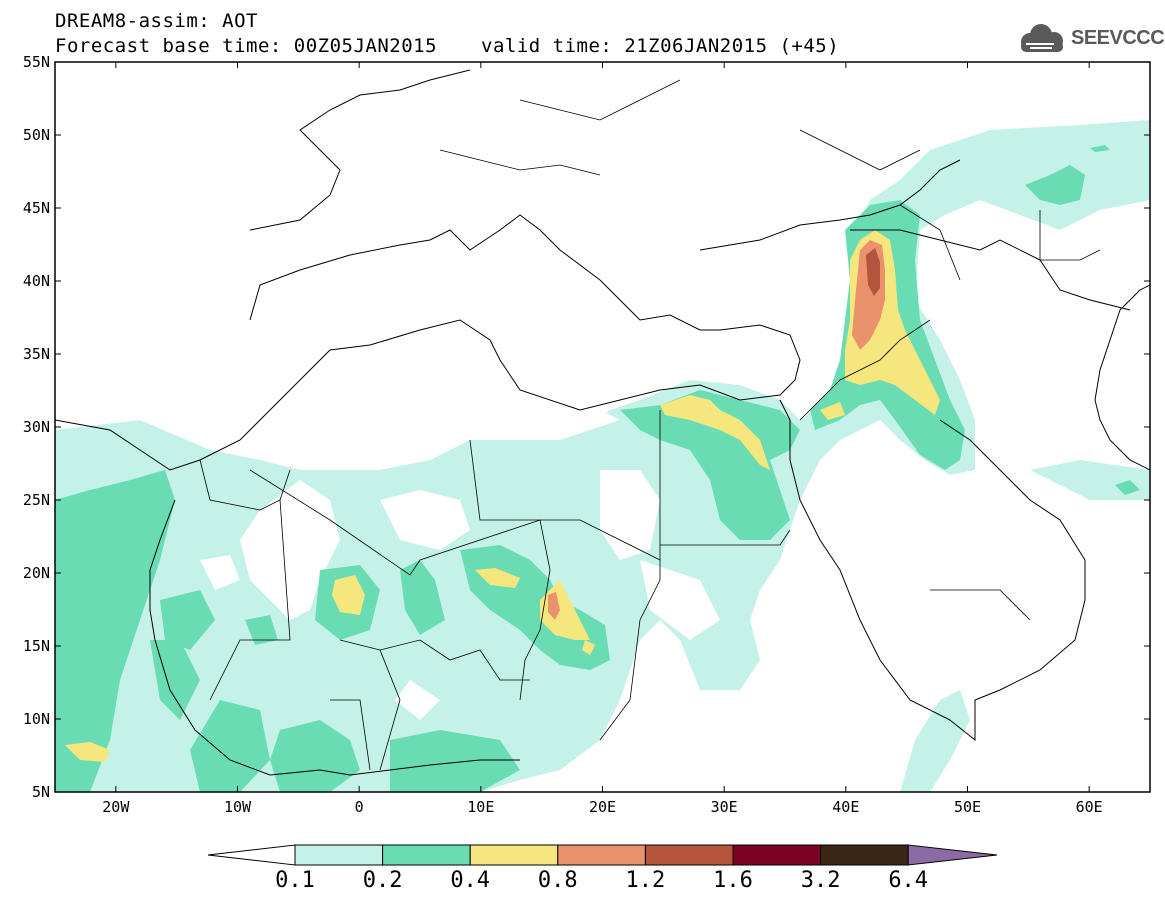 The image size is (1165, 905). I want to click on lat-label: 55N, so click(36, 62).